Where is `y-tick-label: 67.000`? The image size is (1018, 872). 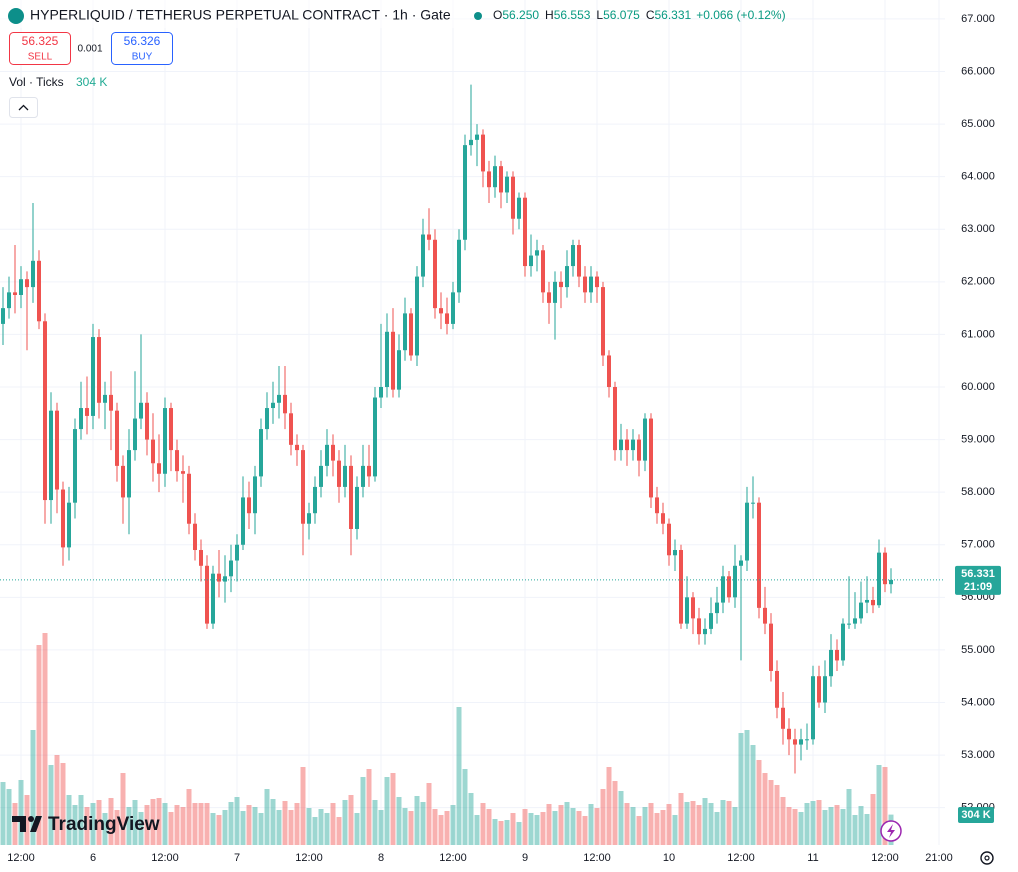
y-tick-label: 67.000 is located at coordinates (978, 19).